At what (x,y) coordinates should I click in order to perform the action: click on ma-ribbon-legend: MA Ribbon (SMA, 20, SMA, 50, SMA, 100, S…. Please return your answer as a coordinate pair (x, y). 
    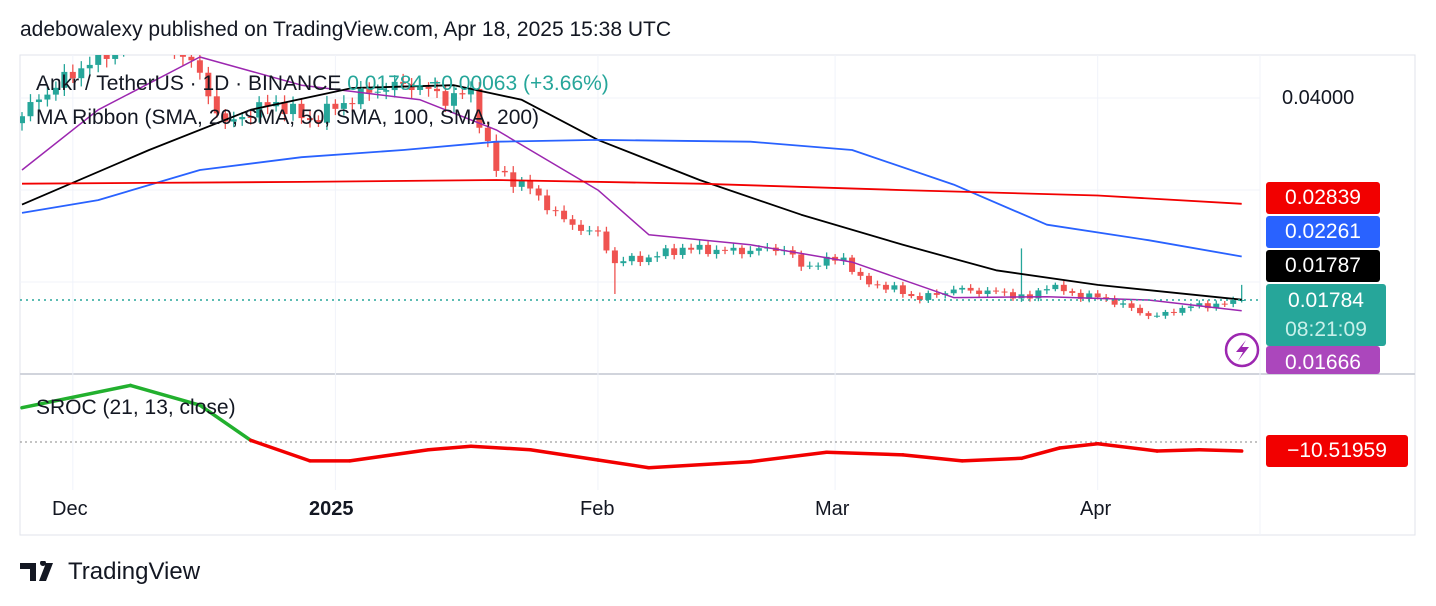
    Looking at the image, I should click on (288, 117).